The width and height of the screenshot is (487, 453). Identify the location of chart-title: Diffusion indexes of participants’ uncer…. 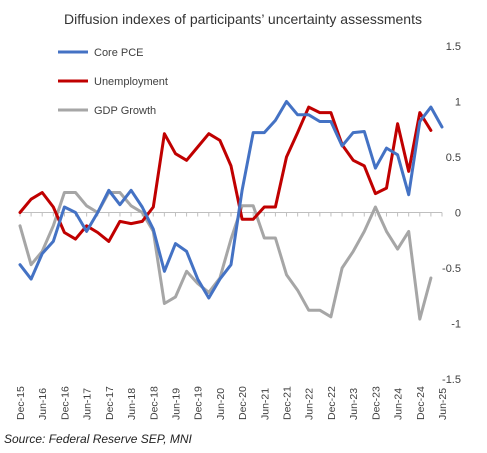
(243, 19).